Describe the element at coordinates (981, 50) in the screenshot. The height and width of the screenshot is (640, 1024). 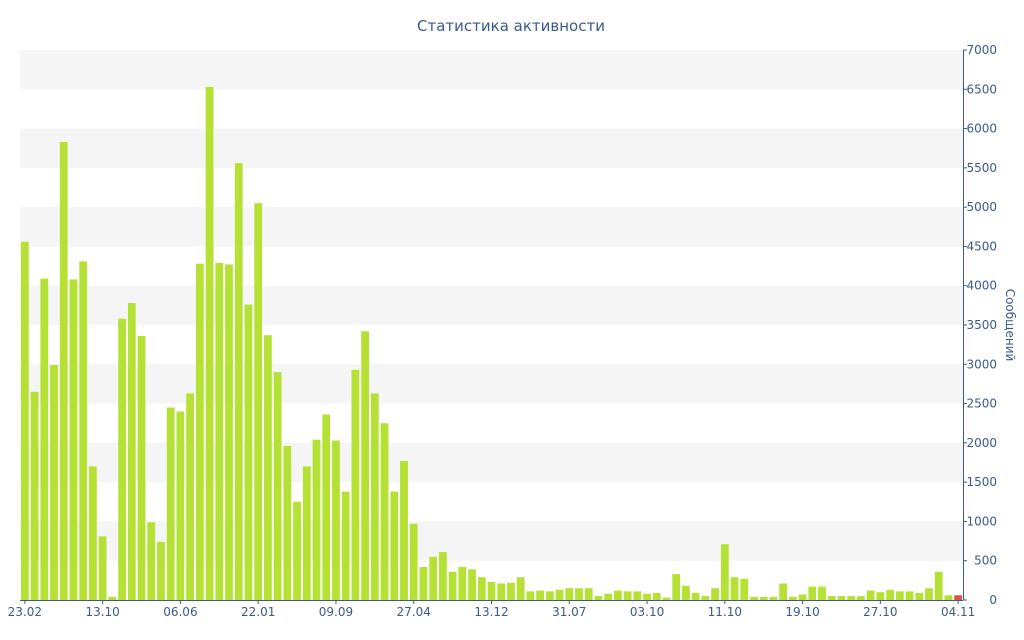
I see `y-tick-label: 7000` at that location.